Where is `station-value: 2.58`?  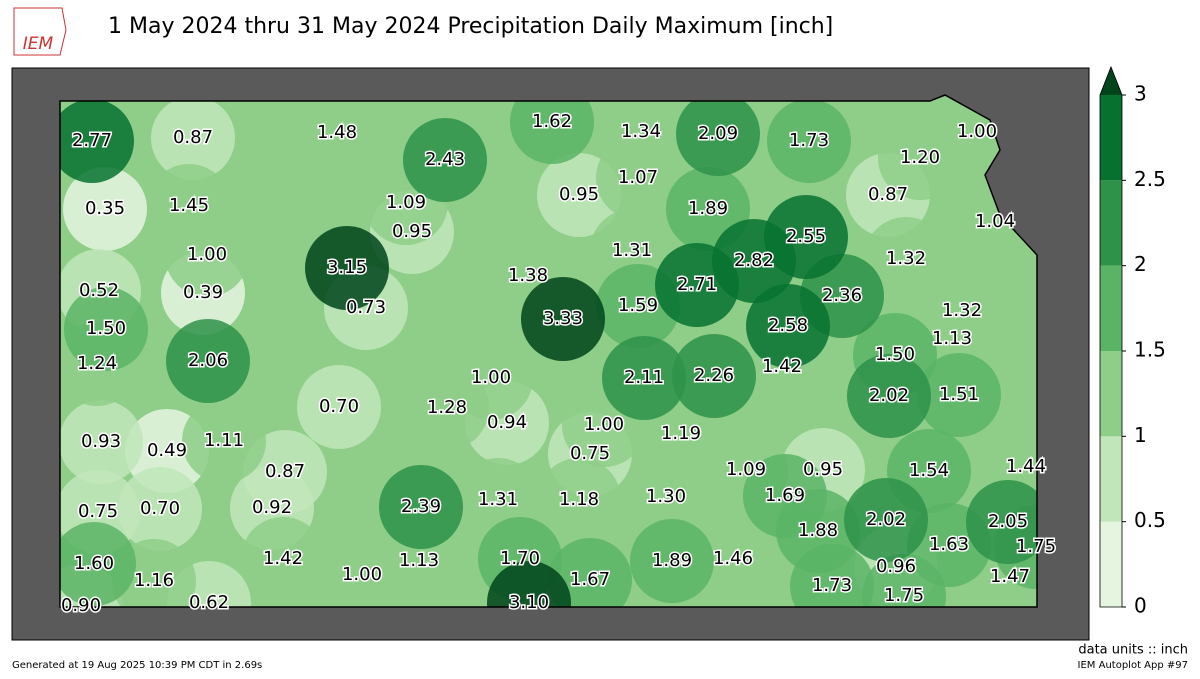
station-value: 2.58 is located at coordinates (788, 325).